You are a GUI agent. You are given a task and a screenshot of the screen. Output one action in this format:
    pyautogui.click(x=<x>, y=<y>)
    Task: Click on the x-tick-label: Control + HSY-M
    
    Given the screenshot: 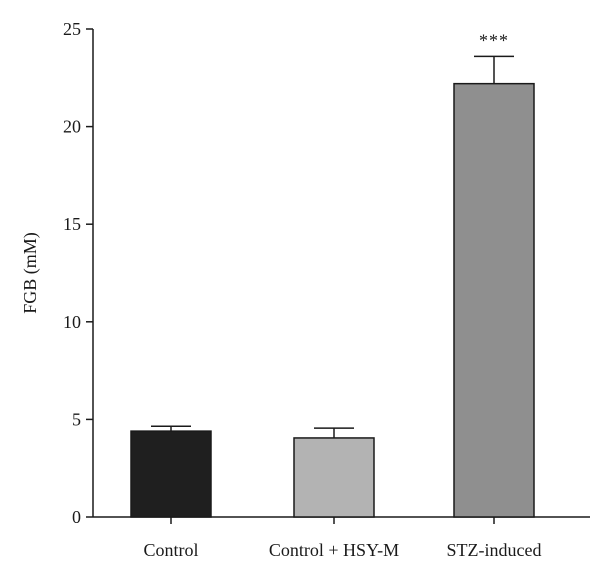 What is the action you would take?
    pyautogui.click(x=334, y=550)
    